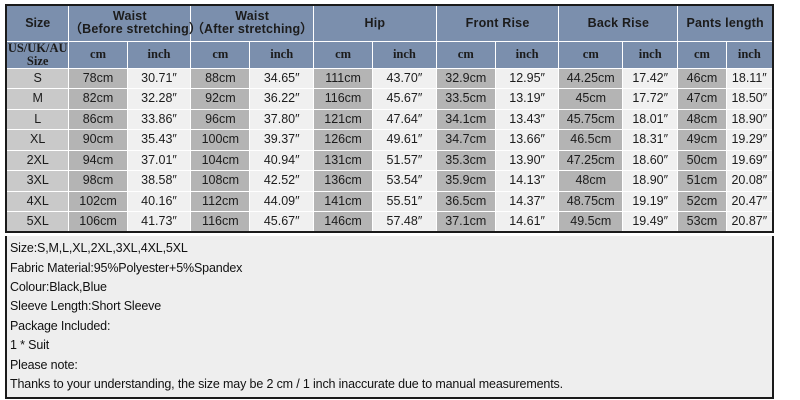 This screenshot has width=800, height=400. I want to click on table-cell: 19.29″, so click(749, 140).